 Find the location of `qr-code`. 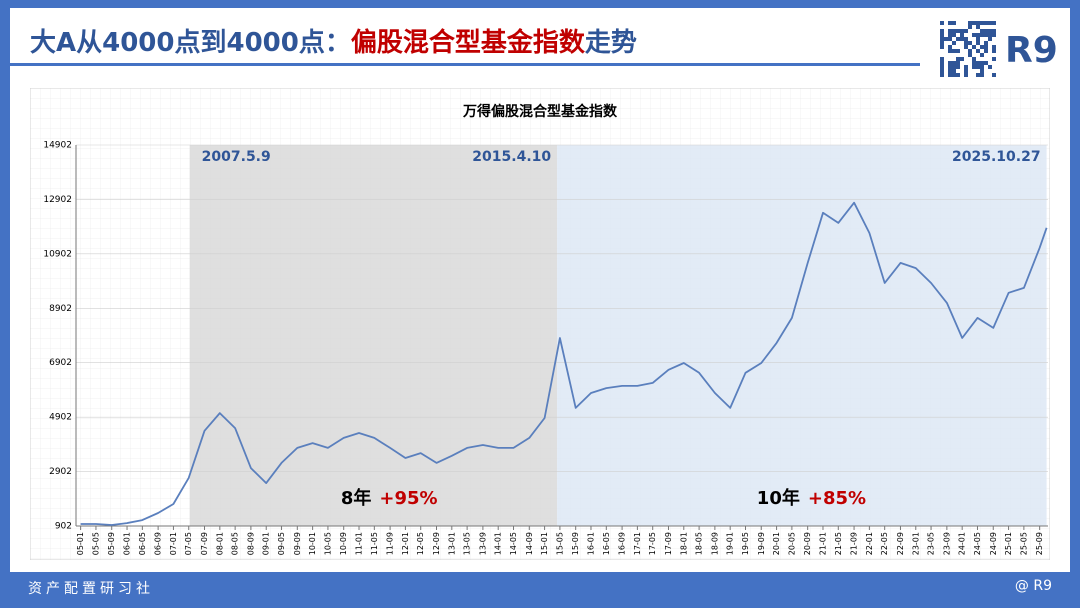

qr-code is located at coordinates (968, 49).